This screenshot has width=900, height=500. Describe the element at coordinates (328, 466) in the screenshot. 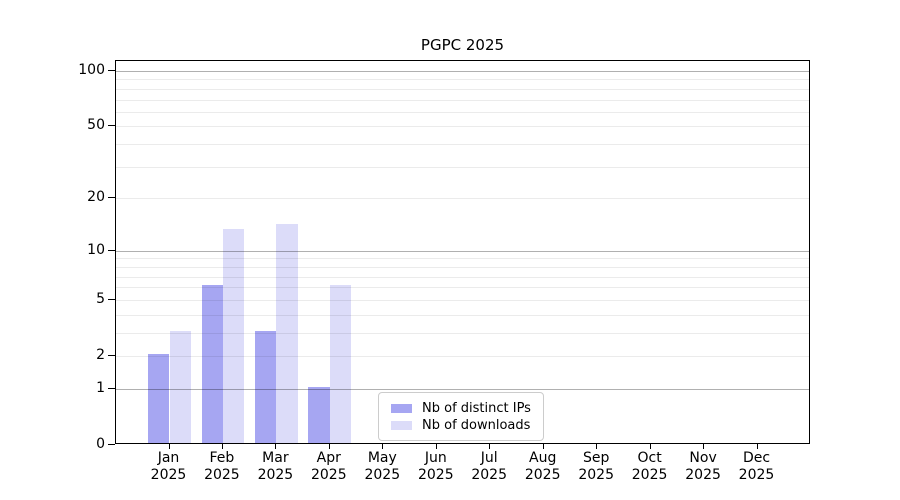

I see `x-tick-label: Apr 2025` at that location.